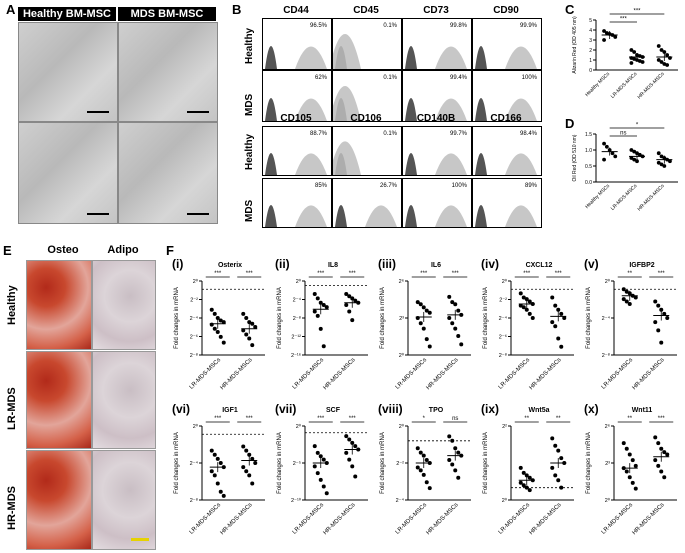 This screenshot has width=685, height=553. What do you see at coordinates (388, 186) in the screenshot?
I see `percent-positive: 26.7%` at bounding box center [388, 186].